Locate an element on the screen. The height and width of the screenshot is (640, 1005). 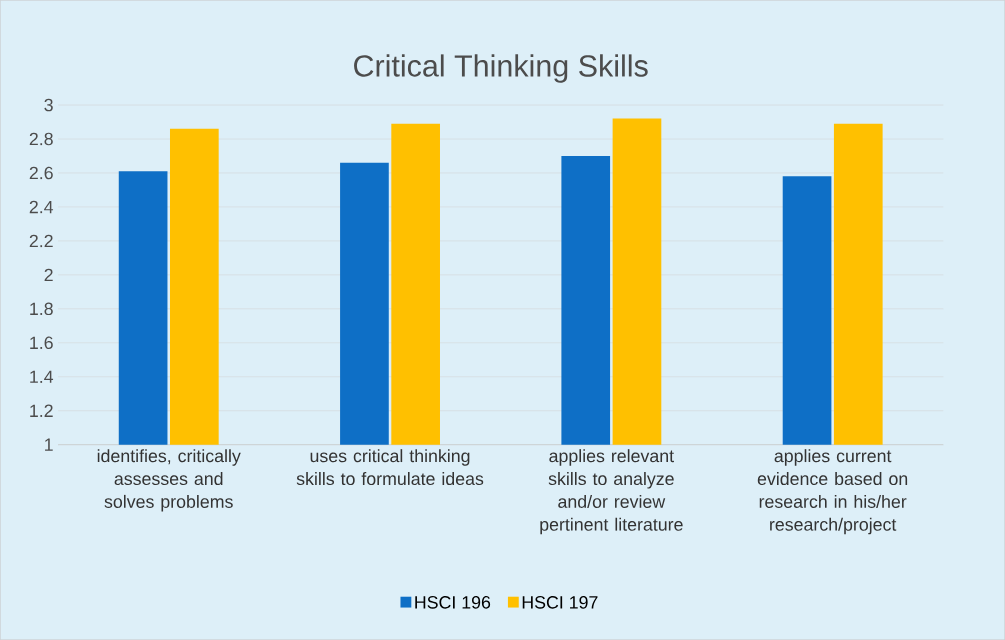
y-tick-label: 2.8 is located at coordinates (41, 139).